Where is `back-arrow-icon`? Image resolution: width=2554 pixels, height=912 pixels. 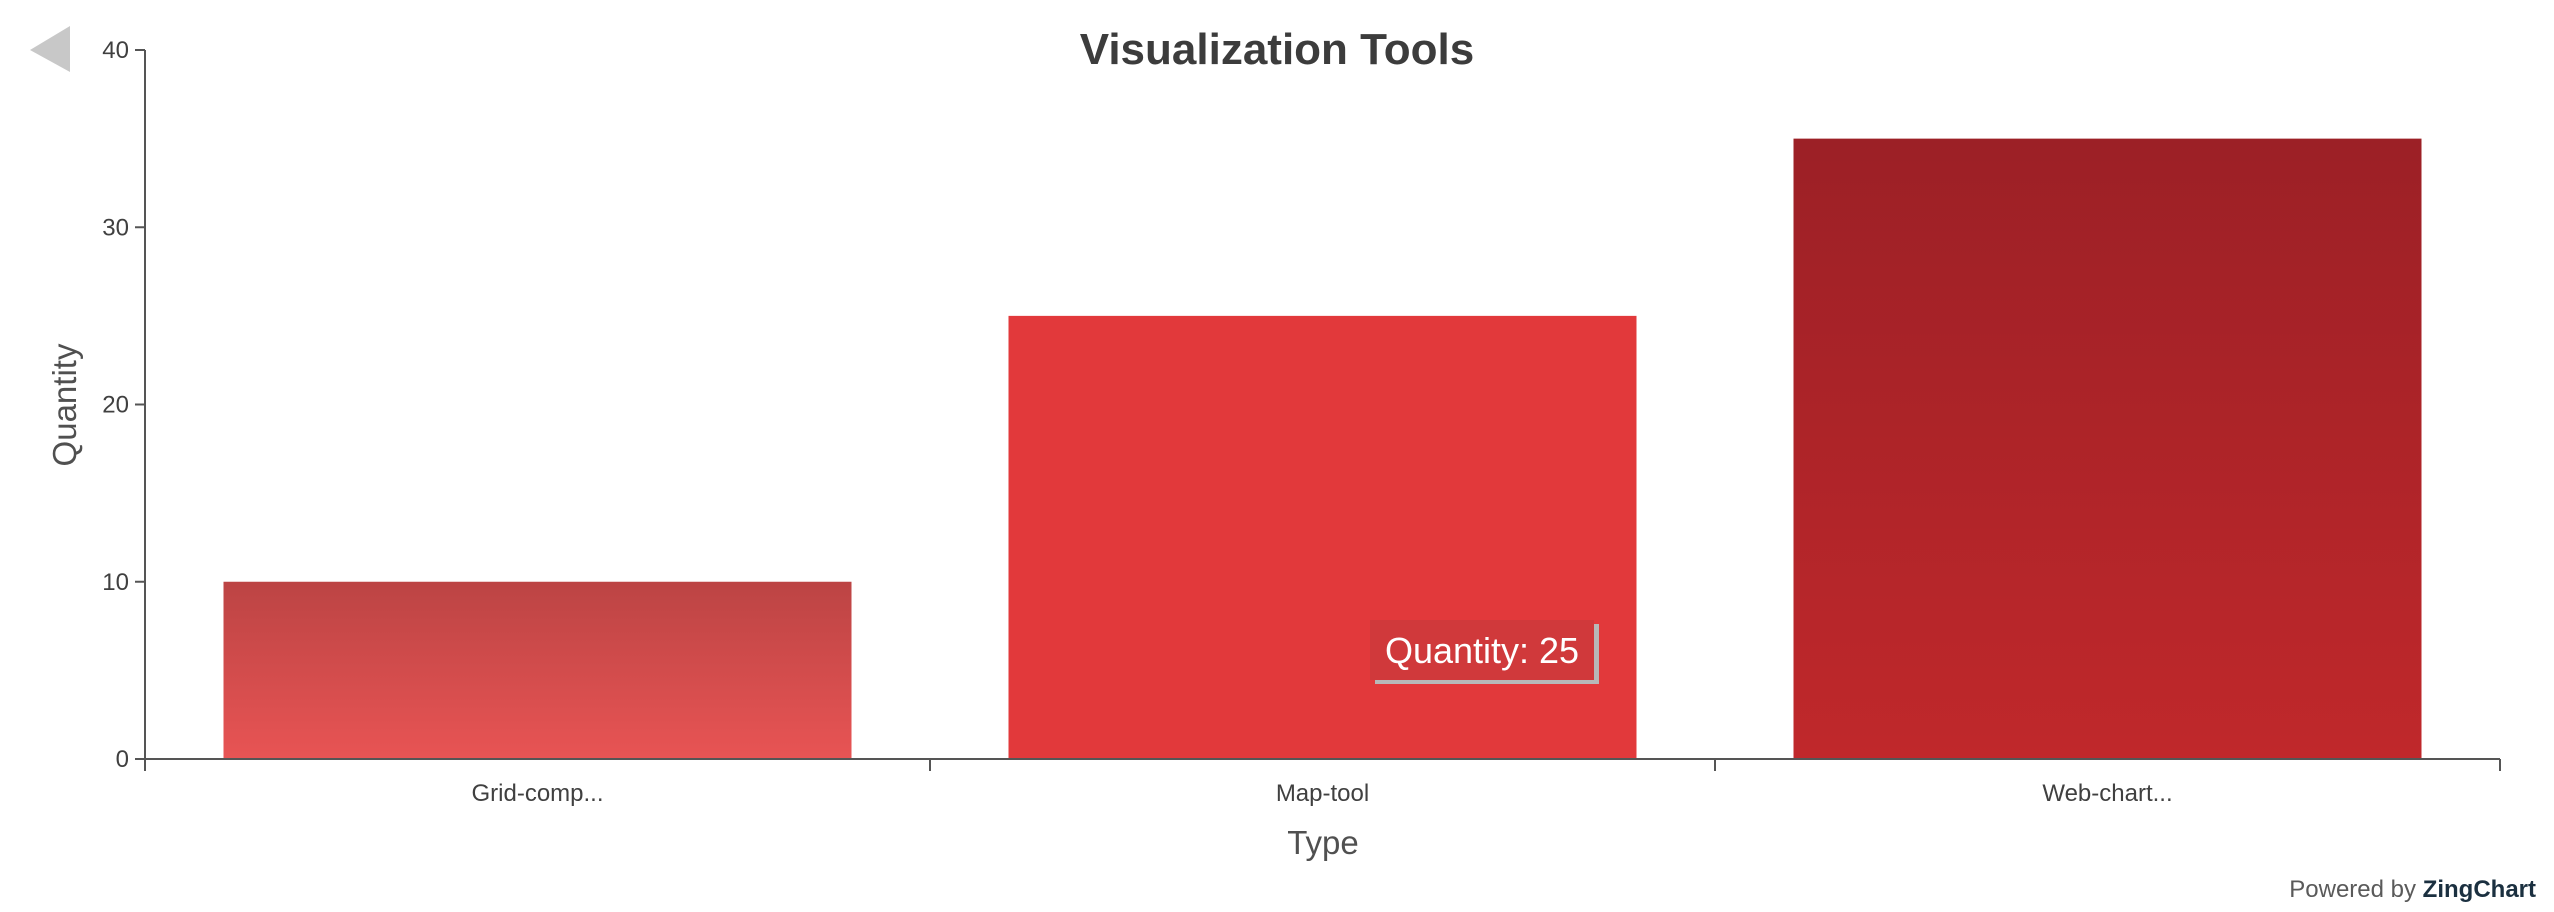 back-arrow-icon is located at coordinates (50, 49).